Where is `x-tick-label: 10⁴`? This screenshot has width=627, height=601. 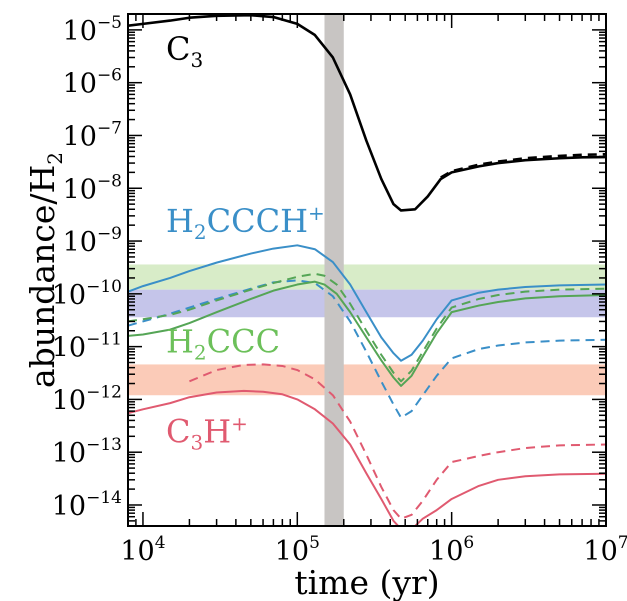
x-tick-label: 10⁴ is located at coordinates (142, 550).